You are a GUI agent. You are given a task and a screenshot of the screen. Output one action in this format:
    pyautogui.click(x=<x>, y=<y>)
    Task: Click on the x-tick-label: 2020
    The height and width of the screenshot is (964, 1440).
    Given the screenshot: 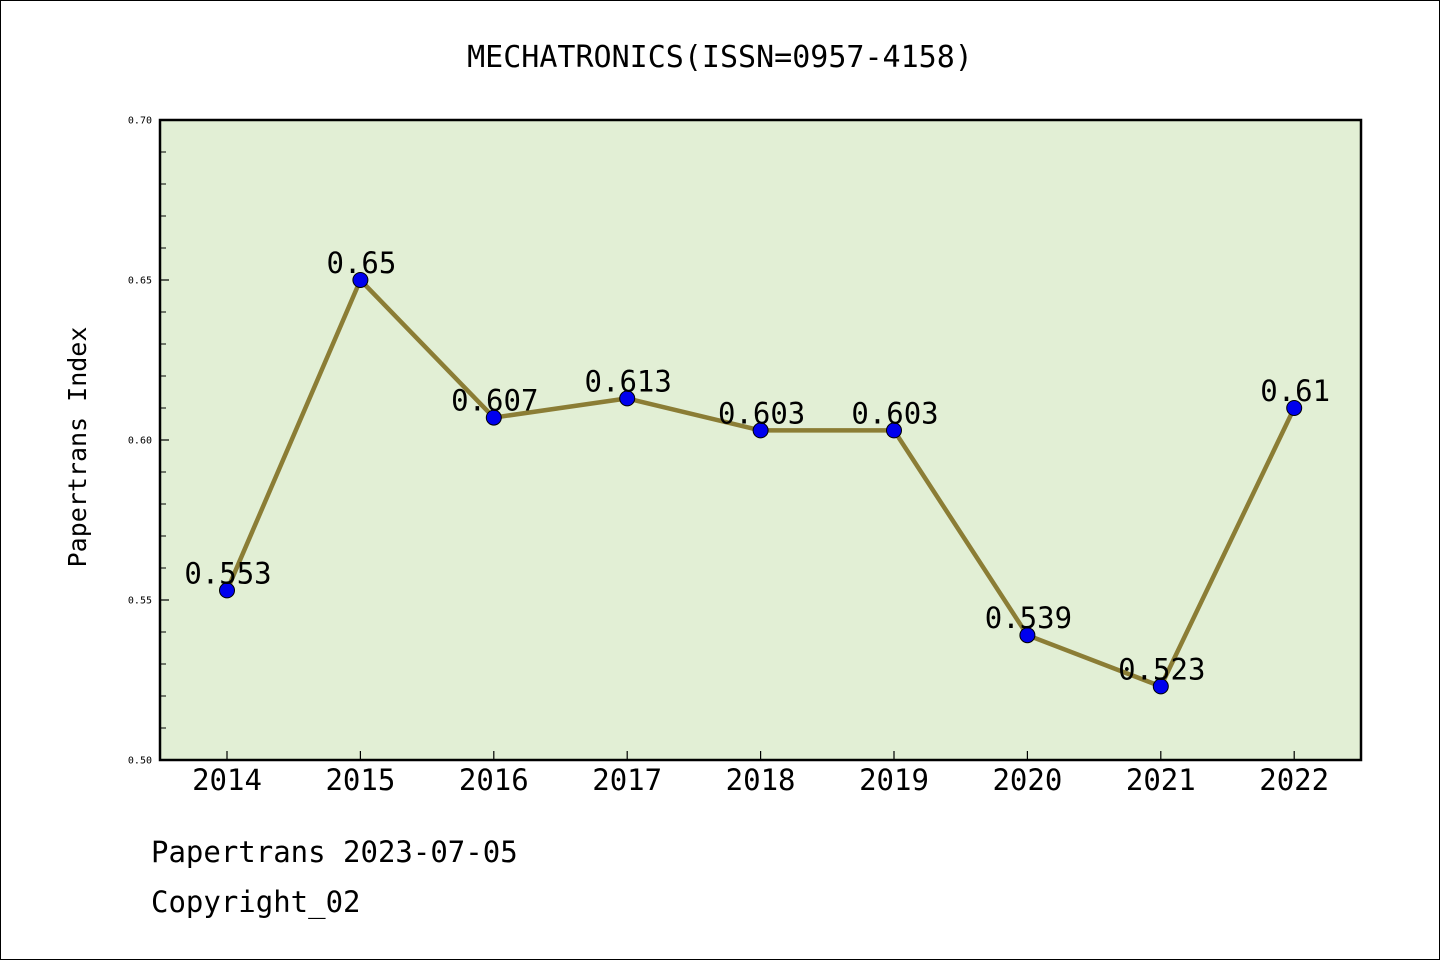 What is the action you would take?
    pyautogui.click(x=1027, y=780)
    